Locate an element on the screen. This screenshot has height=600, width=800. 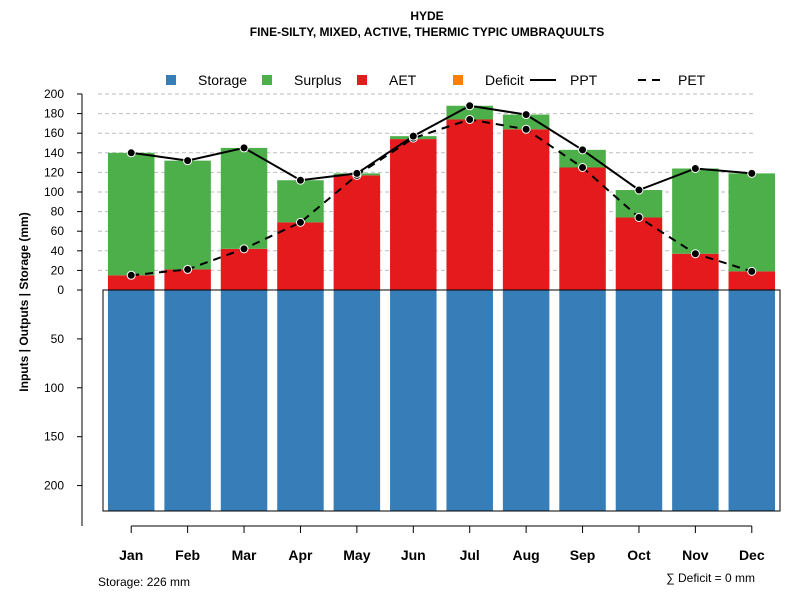
ppt-line is located at coordinates (441, 148).